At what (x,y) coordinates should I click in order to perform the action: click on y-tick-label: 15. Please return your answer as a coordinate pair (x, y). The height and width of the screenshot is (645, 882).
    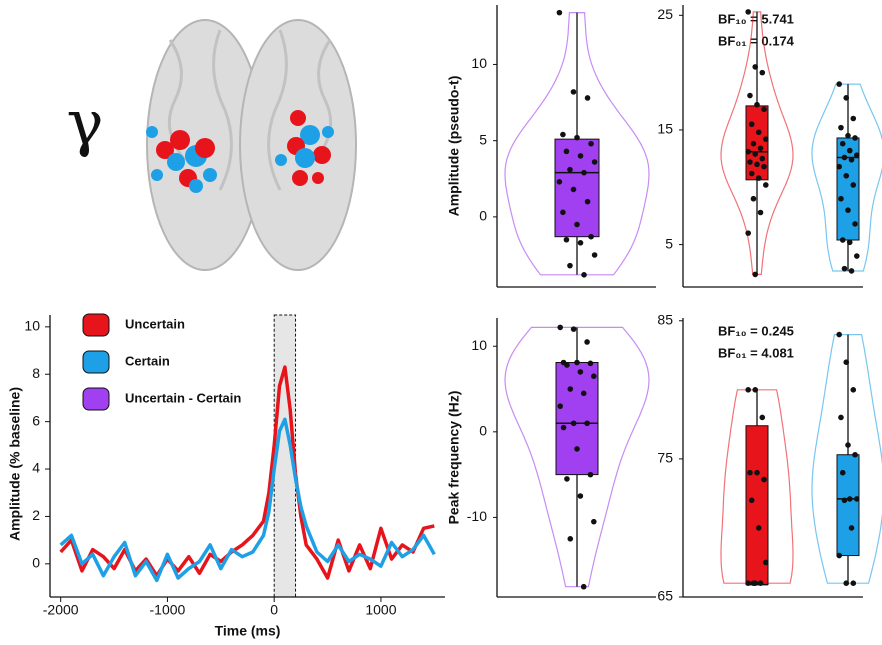
    Looking at the image, I should click on (665, 129).